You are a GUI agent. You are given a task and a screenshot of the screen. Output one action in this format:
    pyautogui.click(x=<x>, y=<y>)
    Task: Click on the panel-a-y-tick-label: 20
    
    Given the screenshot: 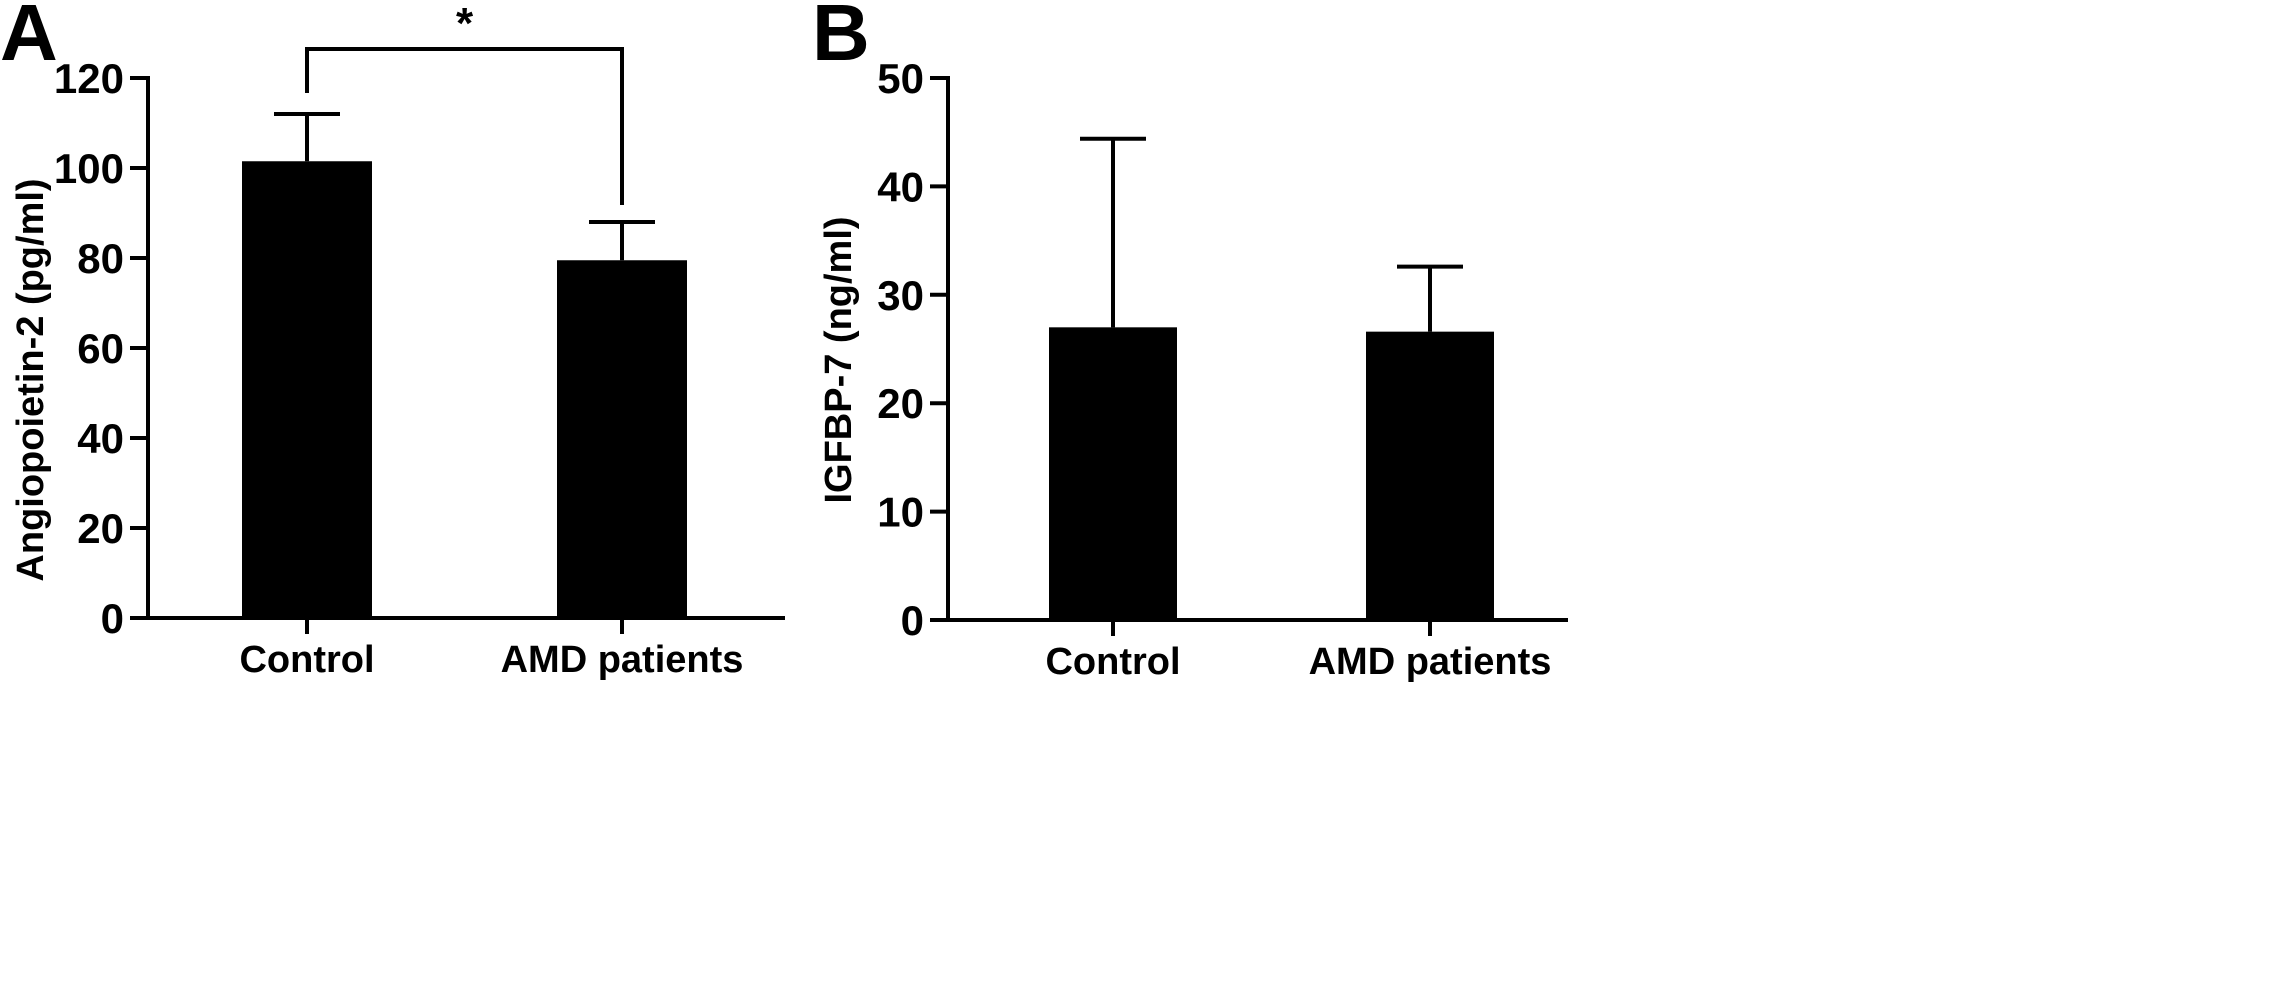 What is the action you would take?
    pyautogui.click(x=100, y=528)
    